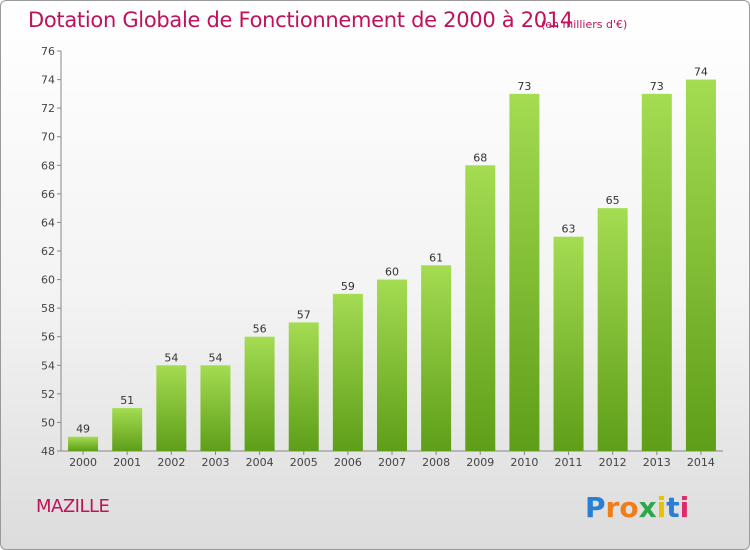 The height and width of the screenshot is (550, 750). Describe the element at coordinates (347, 372) in the screenshot. I see `bar-2006` at that location.